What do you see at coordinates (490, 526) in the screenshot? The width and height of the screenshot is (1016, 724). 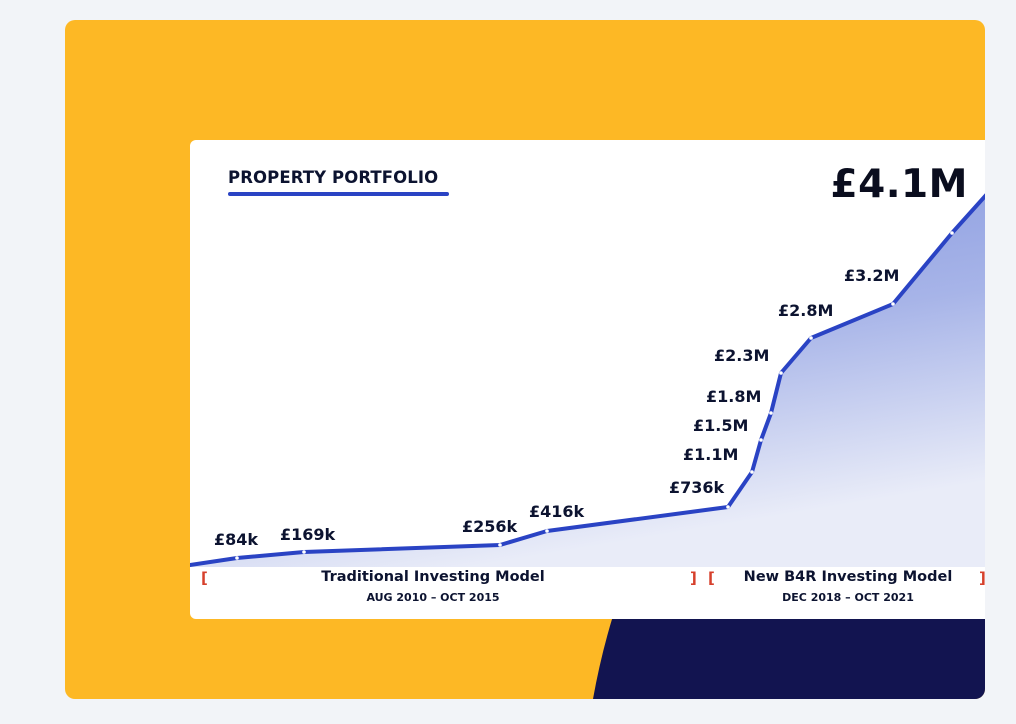 I see `data-label: £256k` at bounding box center [490, 526].